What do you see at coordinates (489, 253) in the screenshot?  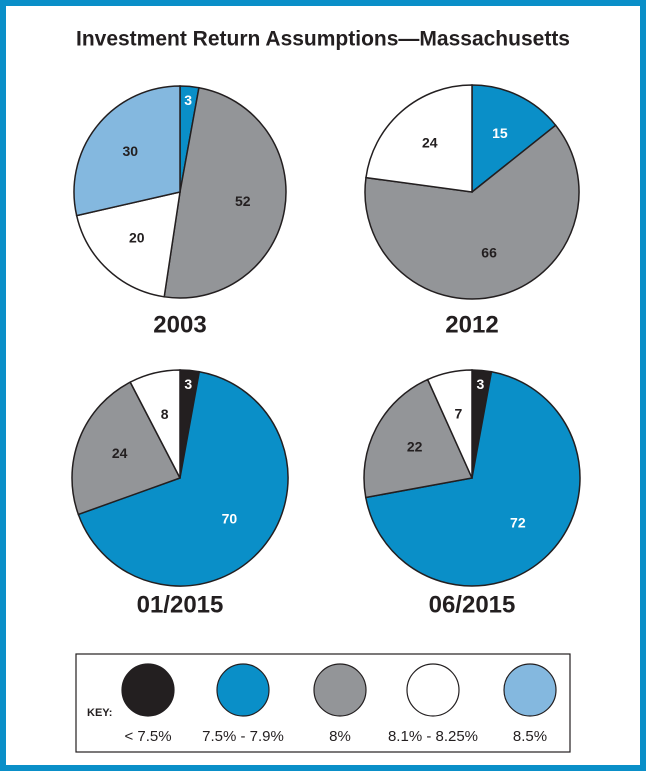 I see `slice-label: 66` at bounding box center [489, 253].